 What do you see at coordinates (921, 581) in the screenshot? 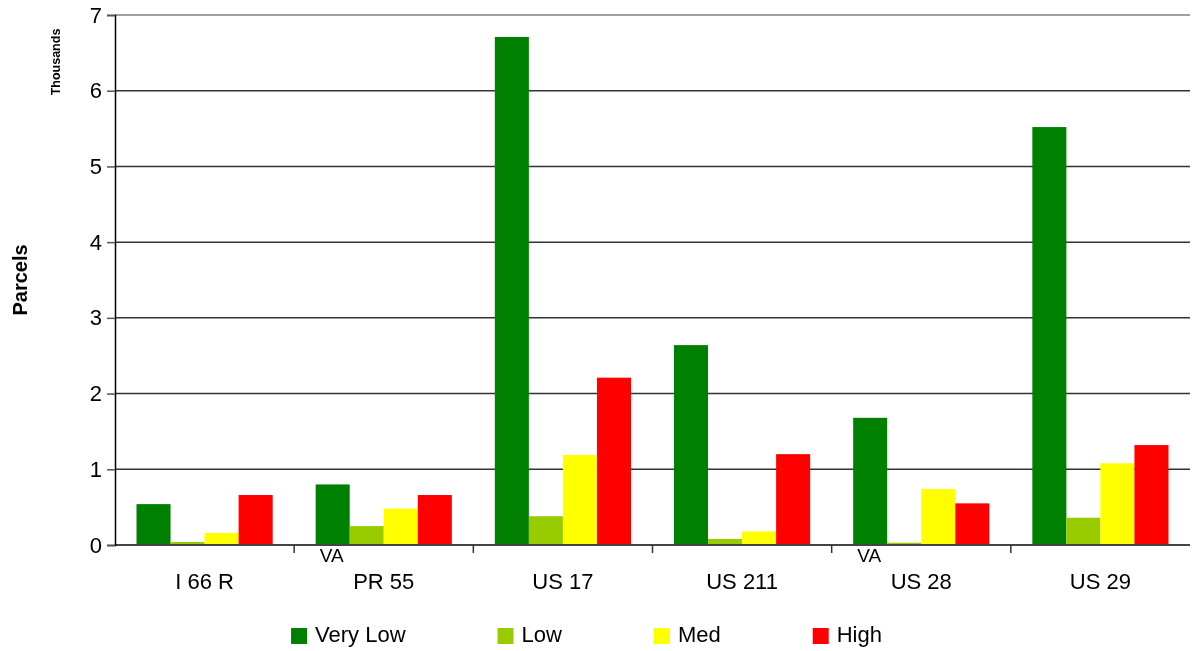
I see `x-tick-label: US 28` at bounding box center [921, 581].